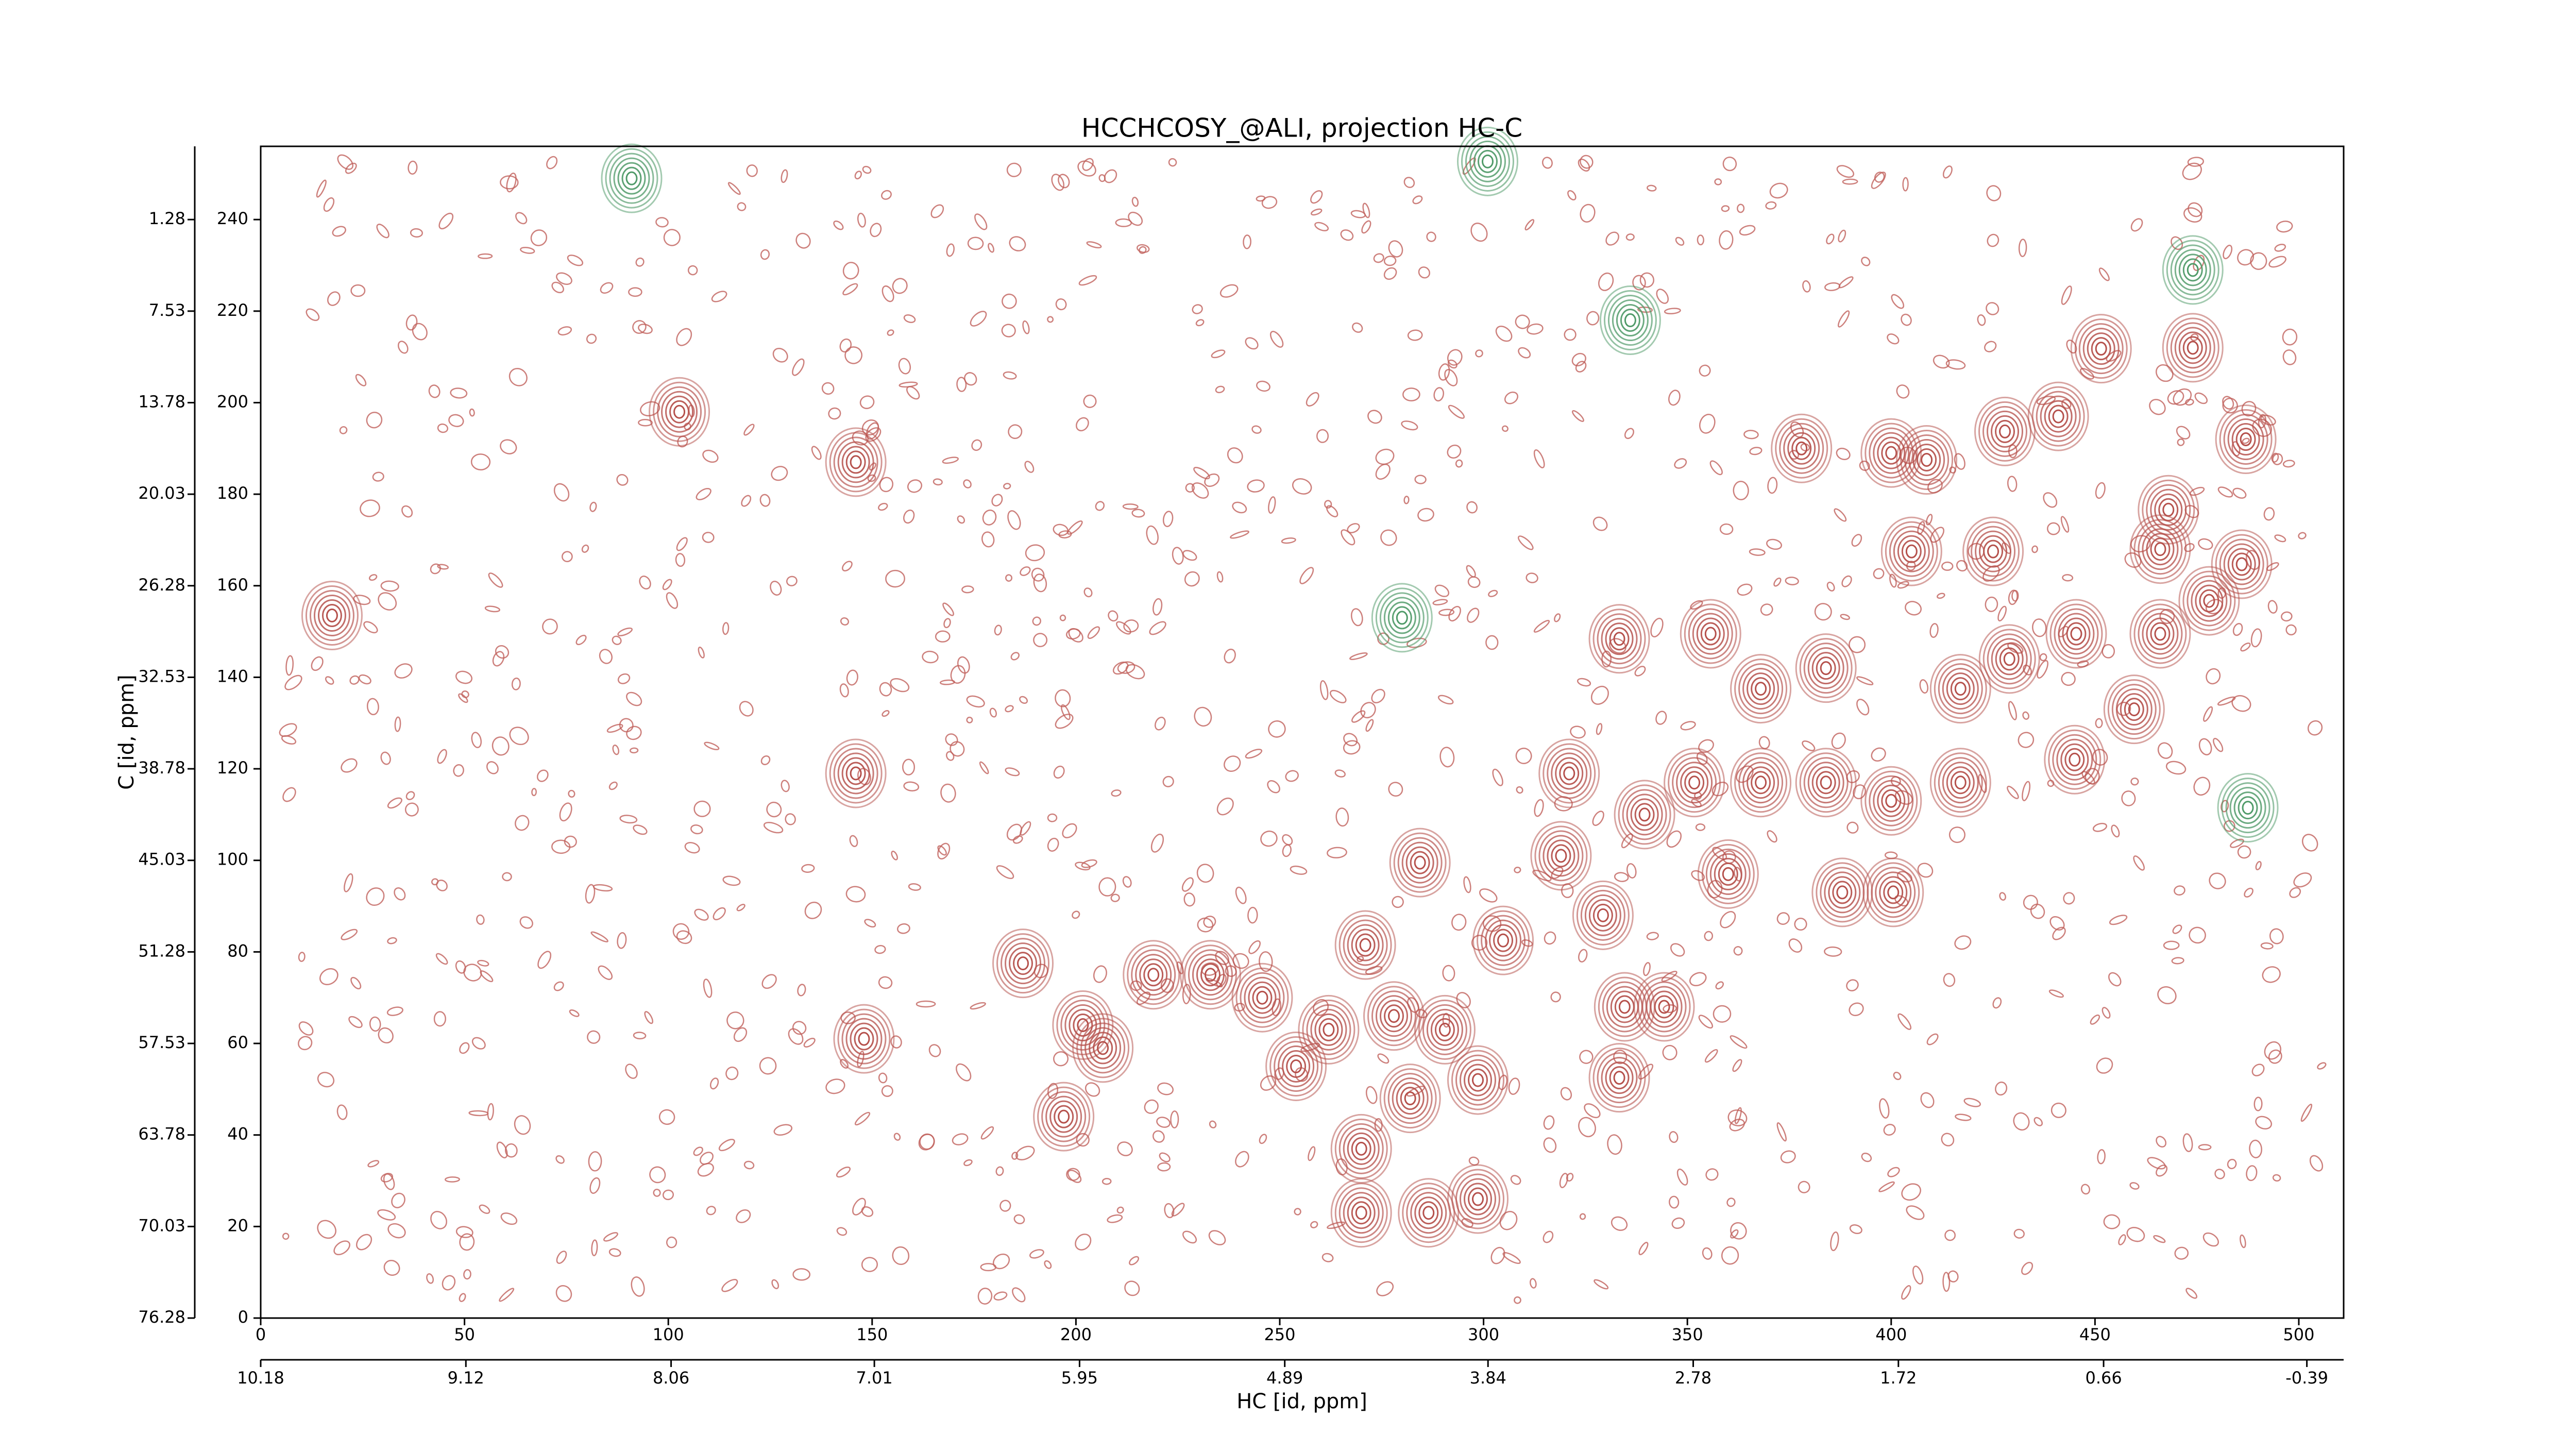 This screenshot has width=2576, height=1451. Describe the element at coordinates (167, 310) in the screenshot. I see `y2-tick-label: 7.53` at that location.